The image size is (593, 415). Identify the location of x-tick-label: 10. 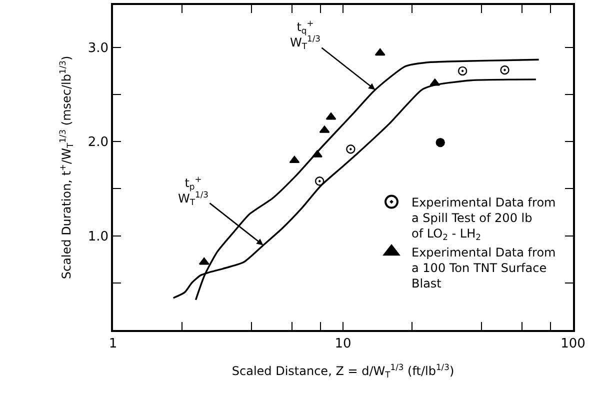
(343, 344).